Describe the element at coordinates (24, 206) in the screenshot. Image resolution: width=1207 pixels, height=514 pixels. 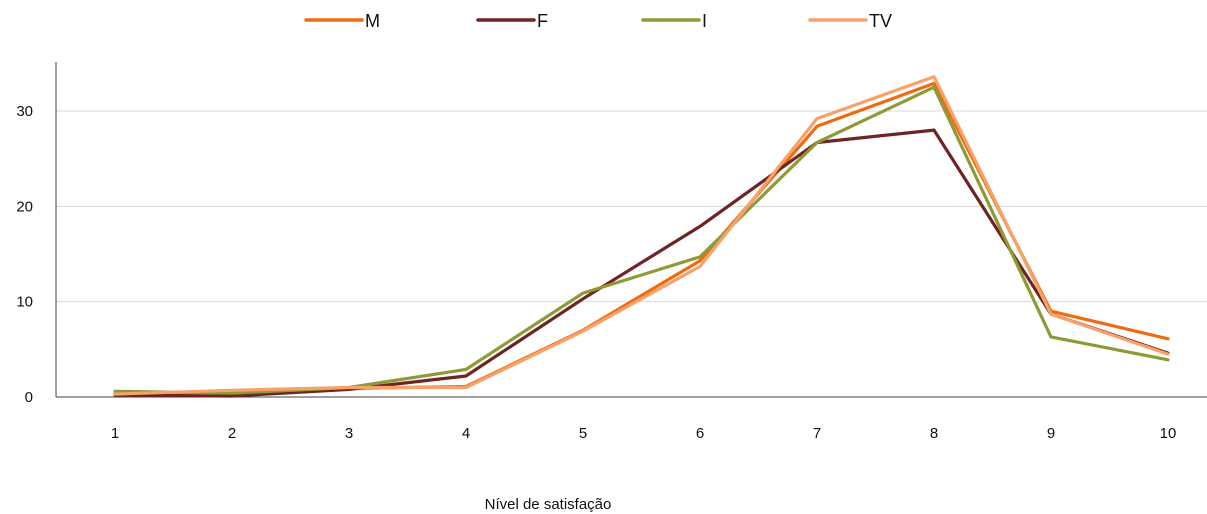
I see `y-tick-label: 20` at that location.